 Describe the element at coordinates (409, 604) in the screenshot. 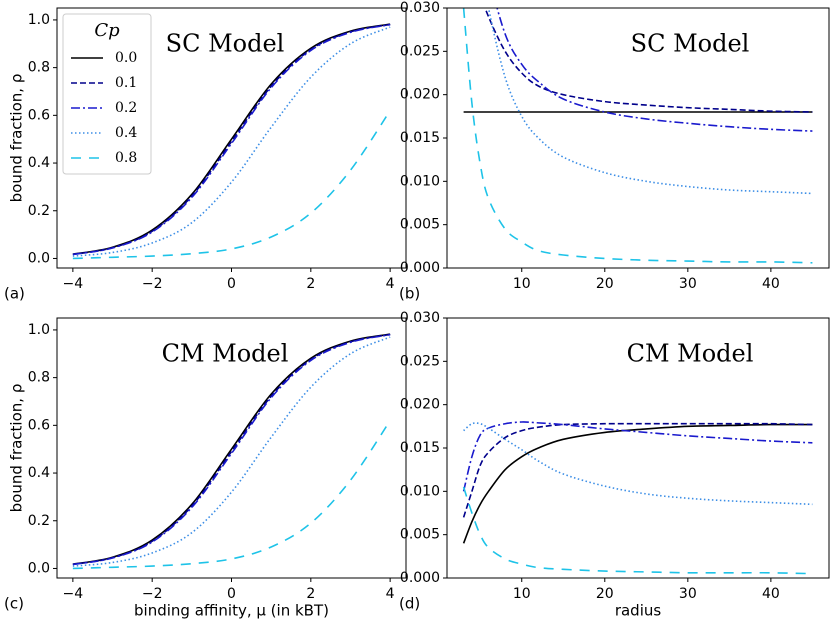

I see `panel-label: (d)` at that location.